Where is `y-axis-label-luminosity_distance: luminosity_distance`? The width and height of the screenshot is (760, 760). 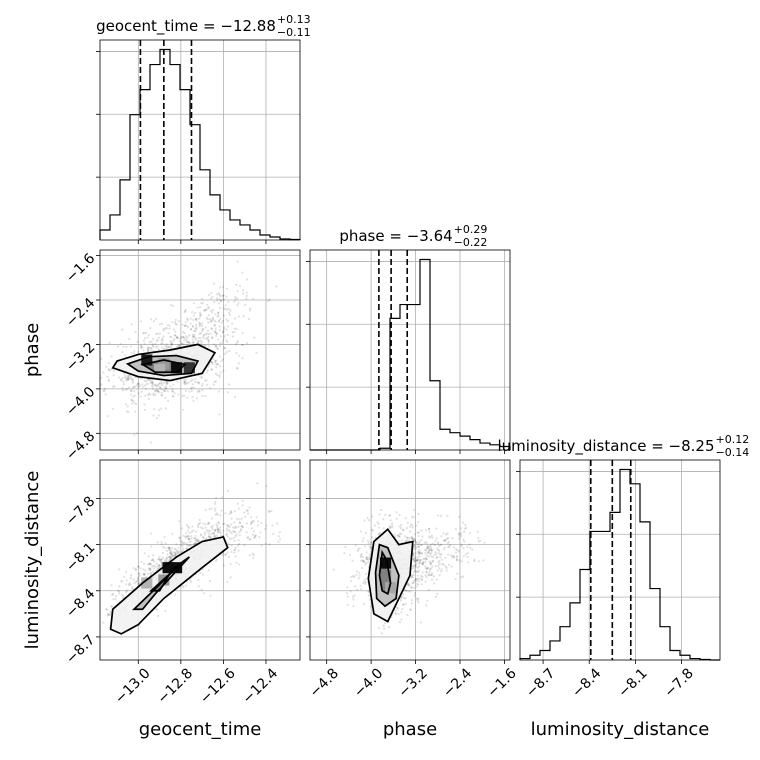 y-axis-label-luminosity_distance: luminosity_distance is located at coordinates (32, 560).